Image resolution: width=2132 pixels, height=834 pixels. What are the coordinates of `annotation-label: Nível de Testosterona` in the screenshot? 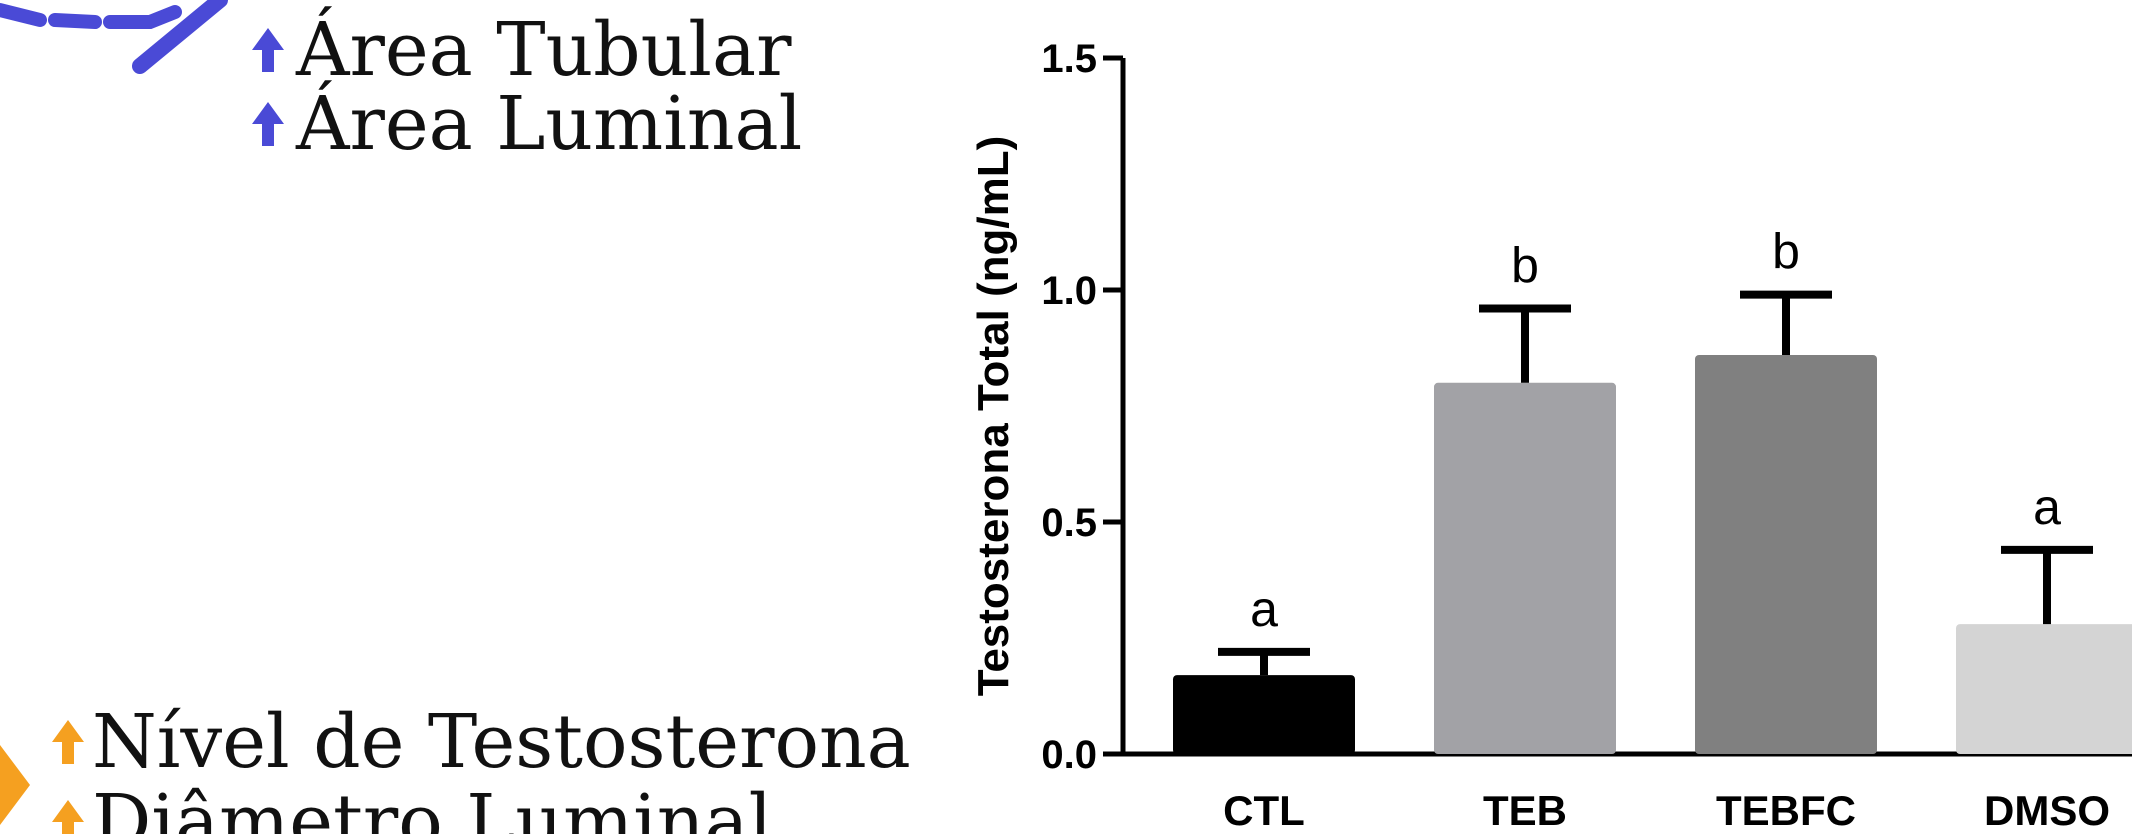 It's located at (501, 742).